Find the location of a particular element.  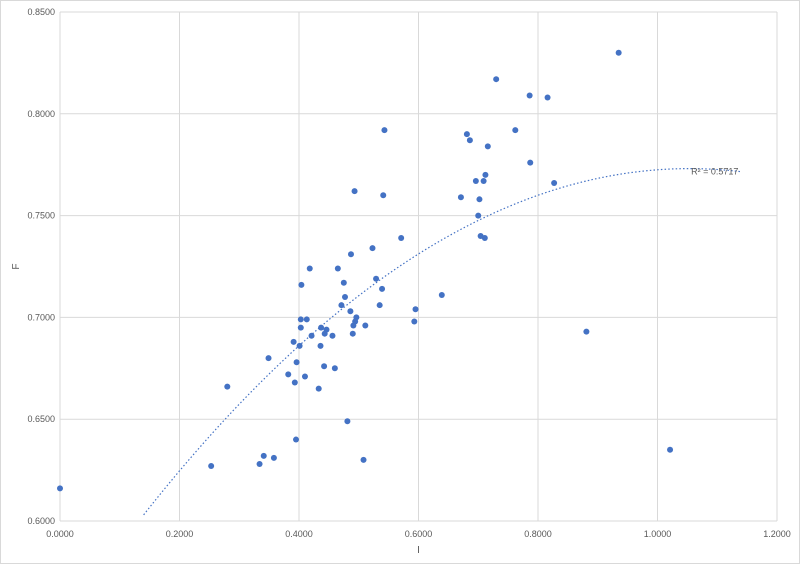

x-axis-title: I is located at coordinates (418, 550).